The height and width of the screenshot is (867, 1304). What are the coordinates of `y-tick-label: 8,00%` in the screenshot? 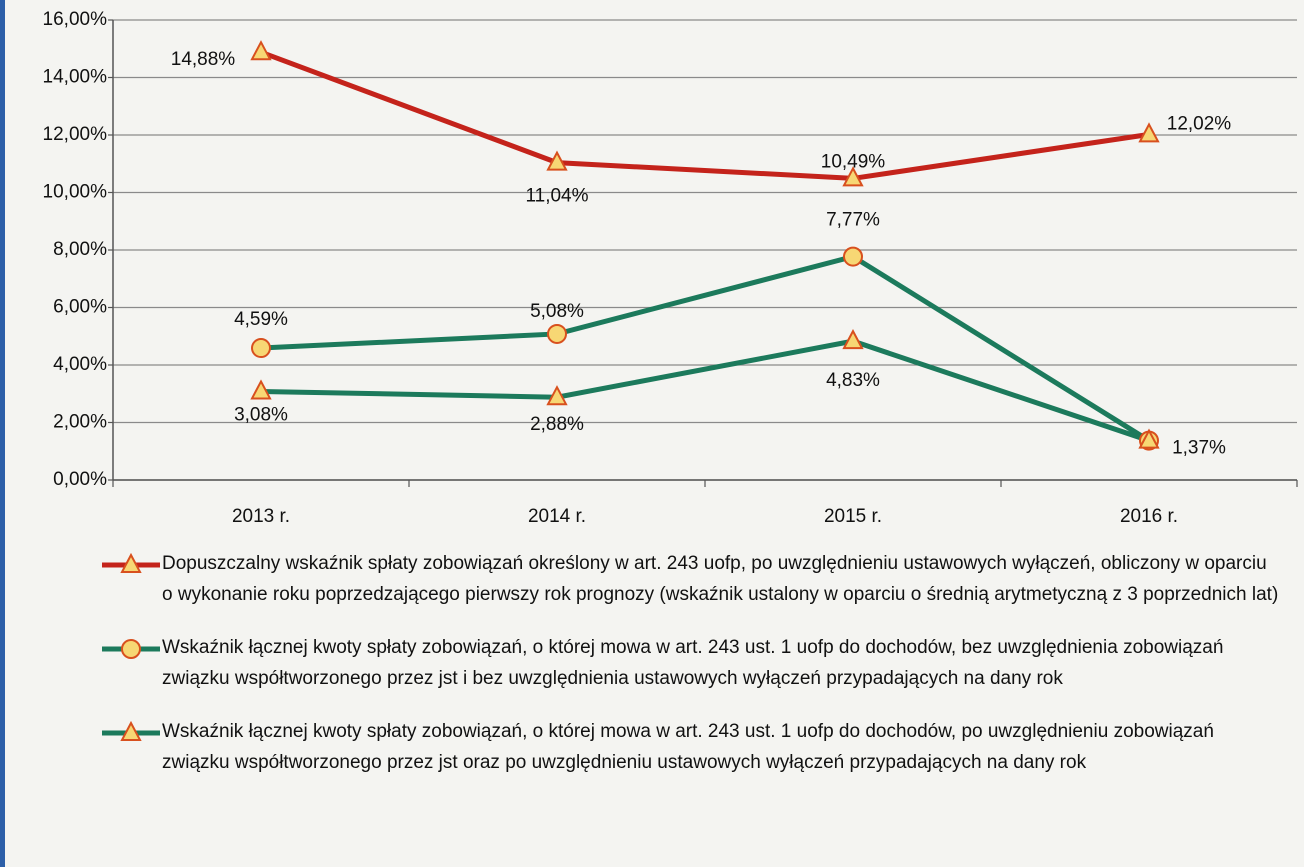 It's located at (80, 249).